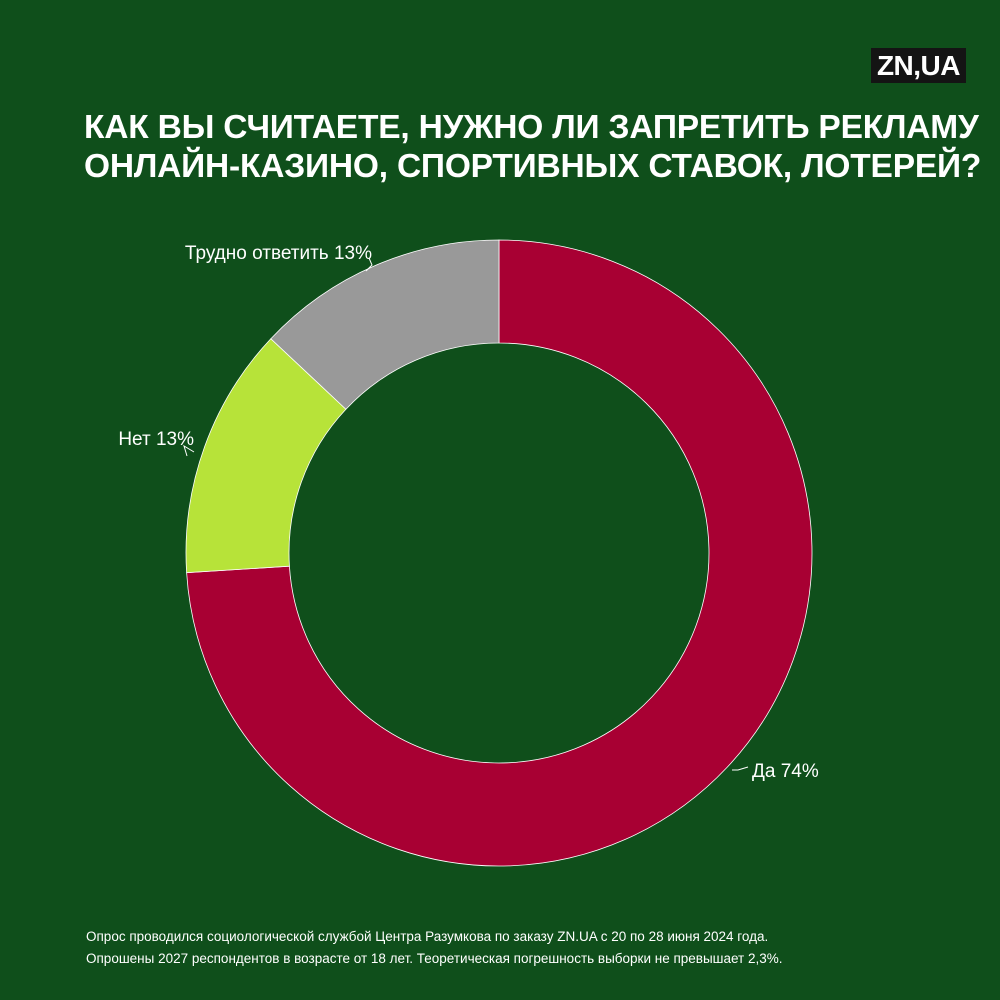  I want to click on slice-label-no-leader, so click(189, 450).